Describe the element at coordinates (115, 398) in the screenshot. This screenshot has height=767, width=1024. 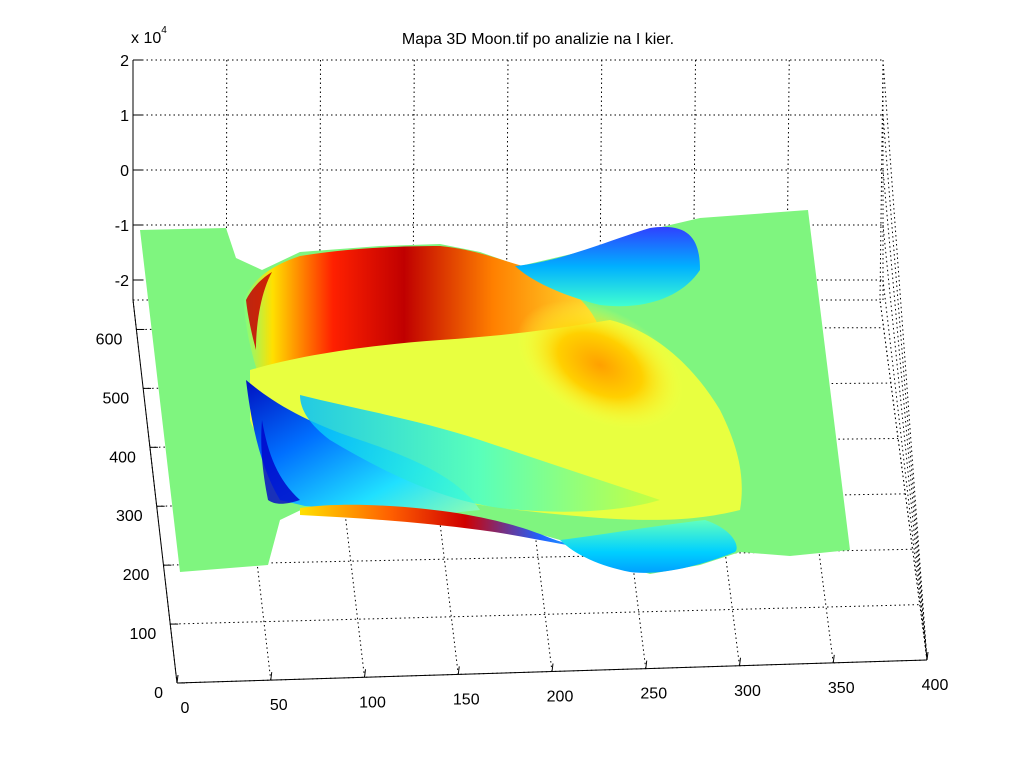
I see `y-tick-label: 500` at that location.